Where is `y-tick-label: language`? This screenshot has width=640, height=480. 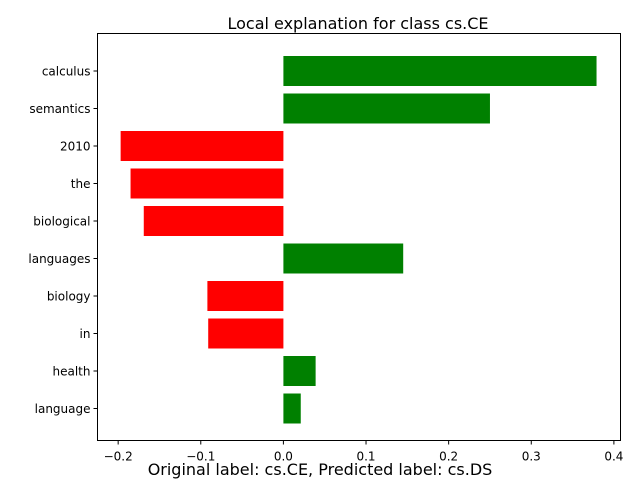
y-tick-label: language is located at coordinates (63, 409).